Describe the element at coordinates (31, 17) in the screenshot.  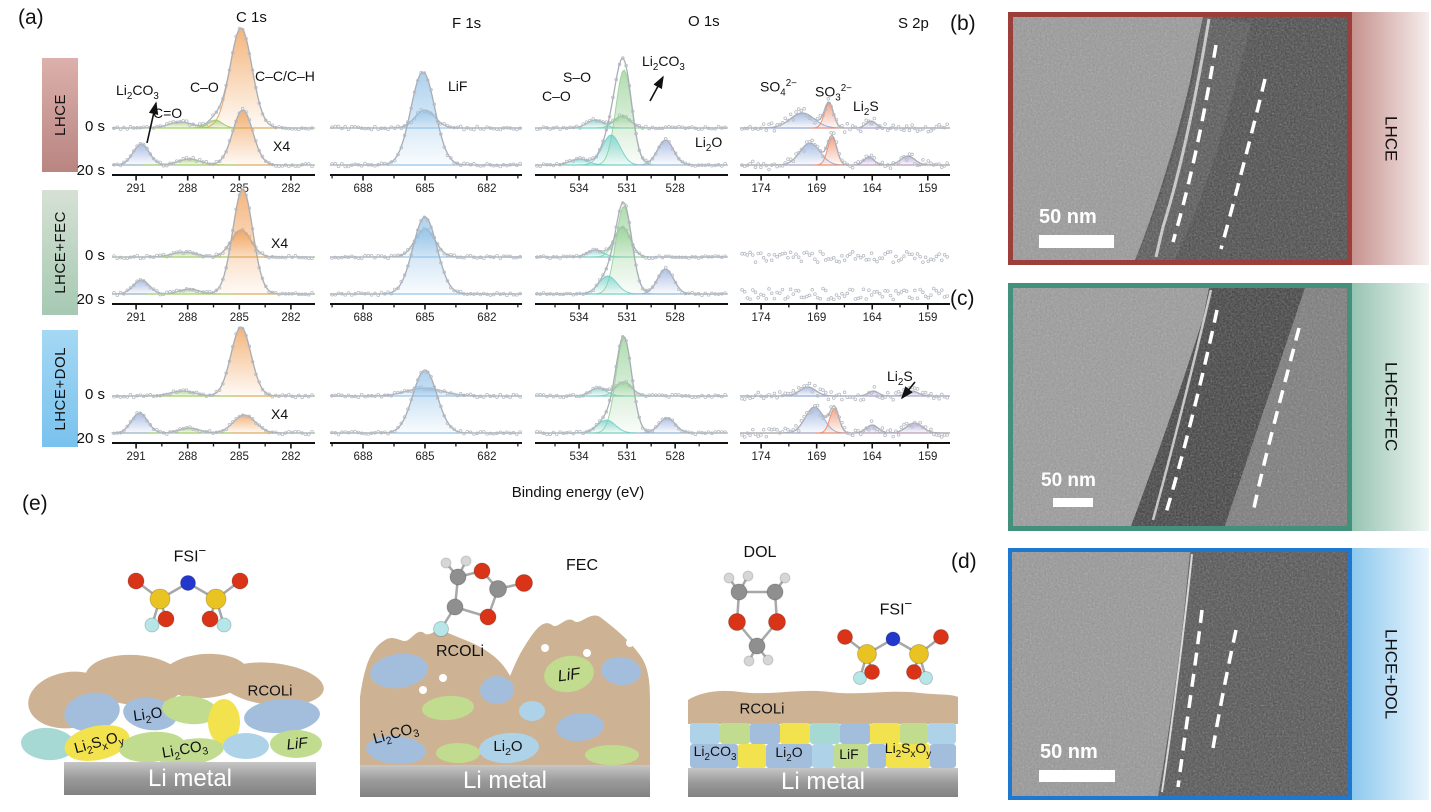
I see `panel-label-a: (a)` at that location.